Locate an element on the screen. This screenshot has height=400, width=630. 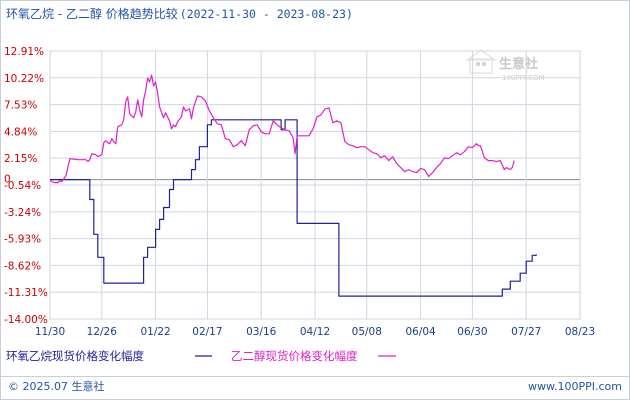
legend: 环氧乙烷现货价格变化幅度 乙二醇现货价格变化幅度 is located at coordinates (201, 356).